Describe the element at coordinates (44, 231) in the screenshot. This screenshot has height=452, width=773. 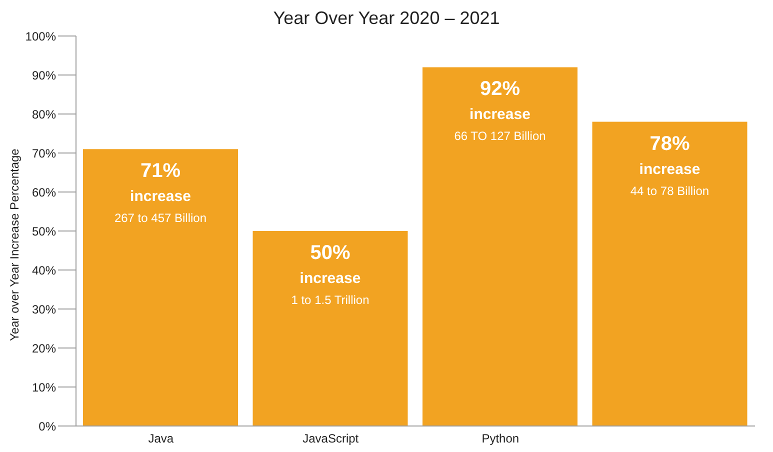
I see `y-tick-label: 50%` at that location.